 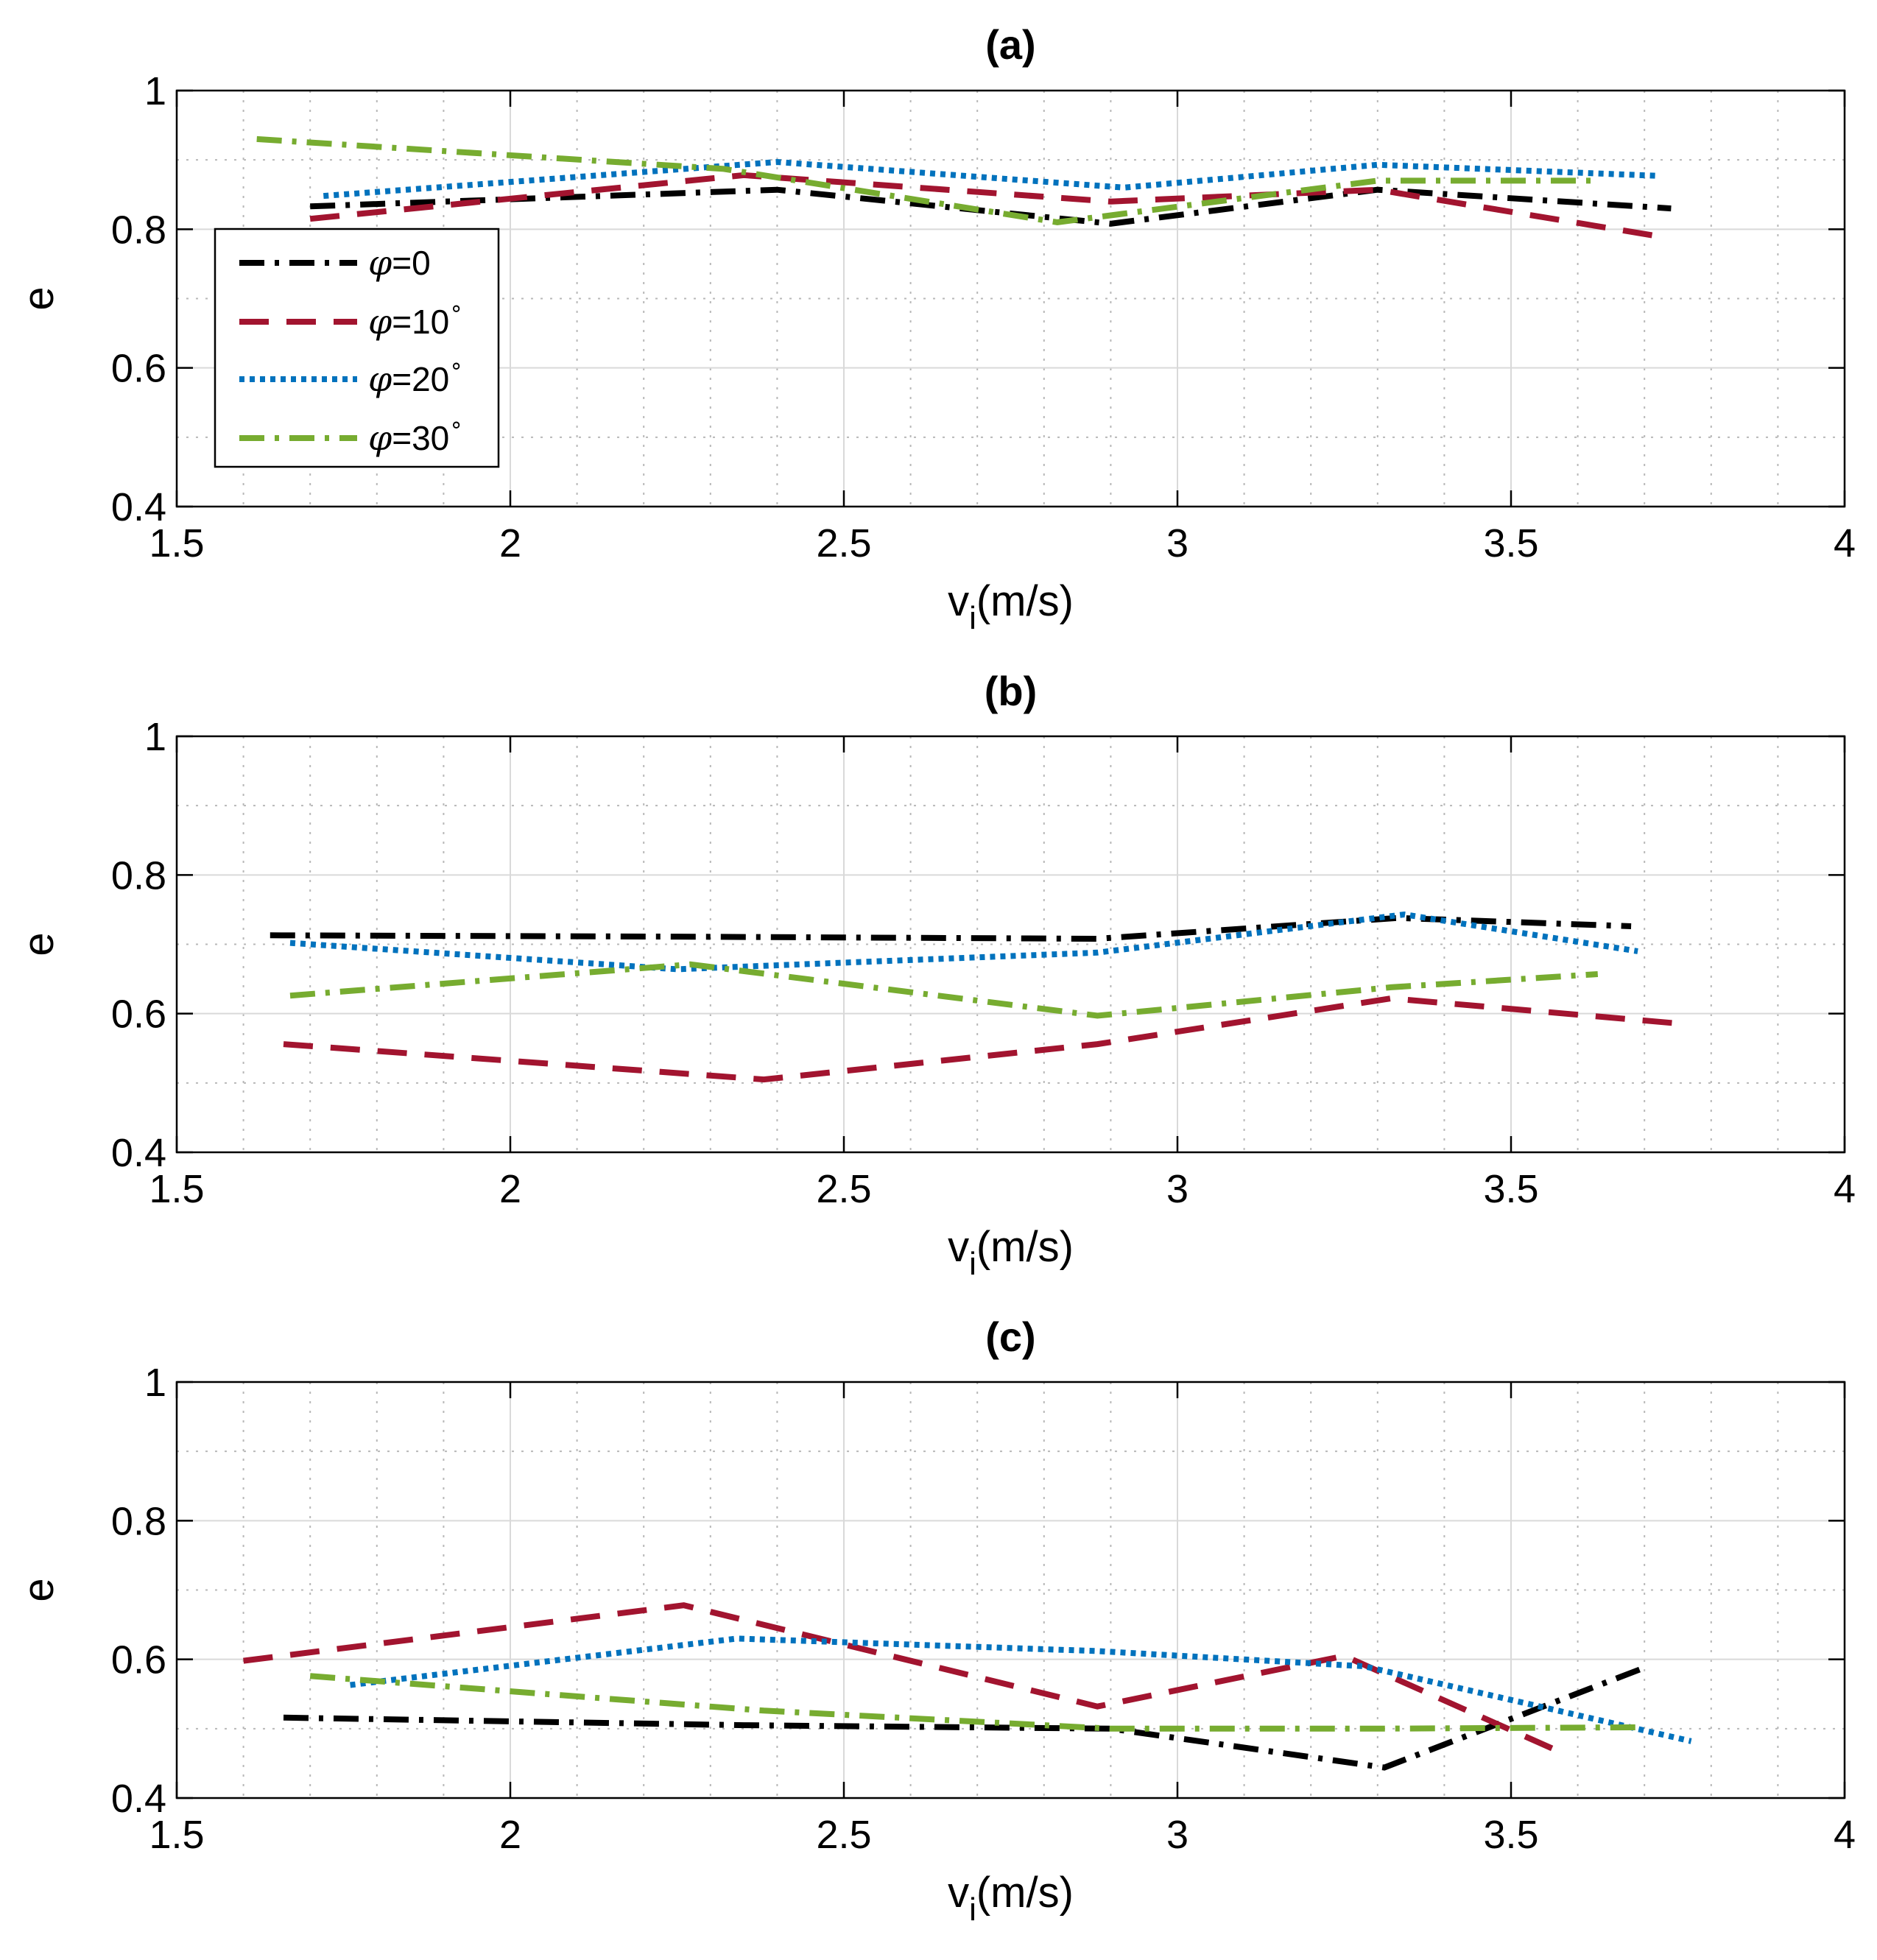 I want to click on legend: φ=0 φ=10∘ φ=20∘ φ=30∘, so click(x=357, y=348).